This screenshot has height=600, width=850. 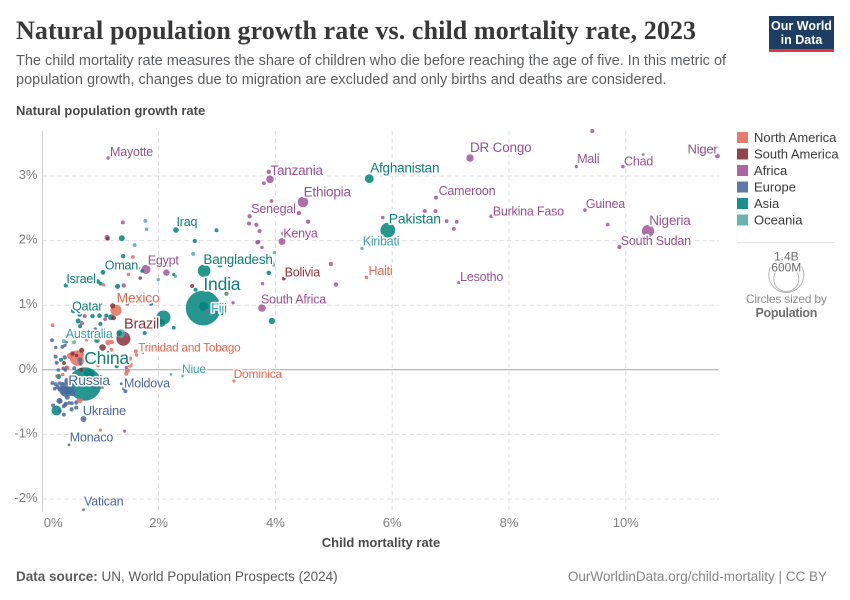 What do you see at coordinates (786, 268) in the screenshot?
I see `svg-text: 600M` at bounding box center [786, 268].